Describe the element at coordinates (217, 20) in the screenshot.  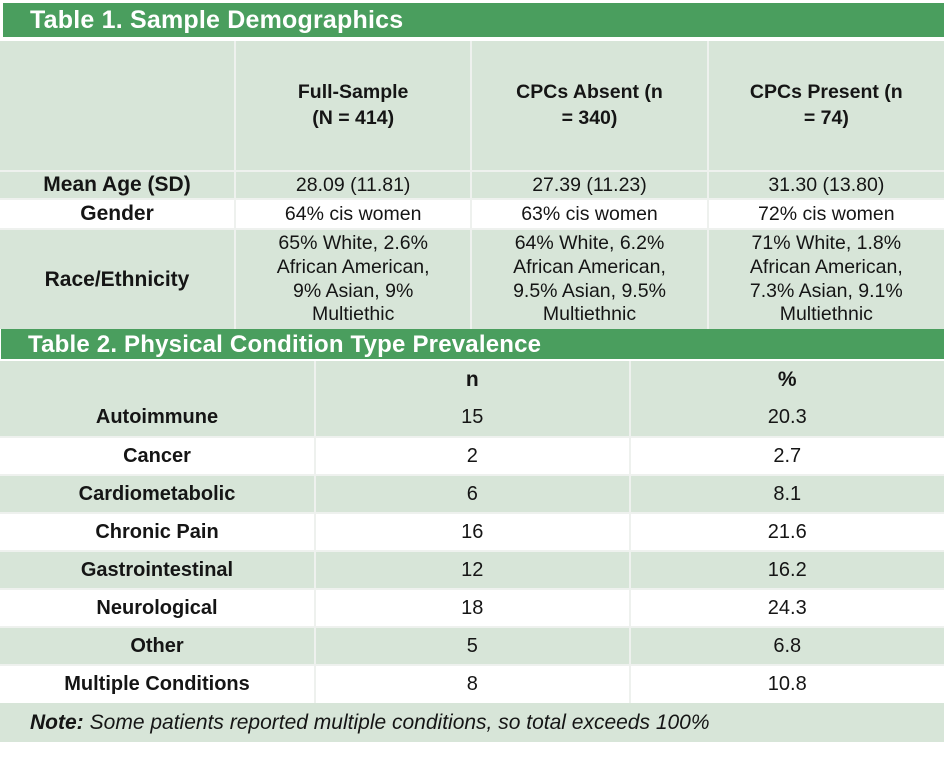
I see `table1-title: Table 1. Sample Demographics` at that location.